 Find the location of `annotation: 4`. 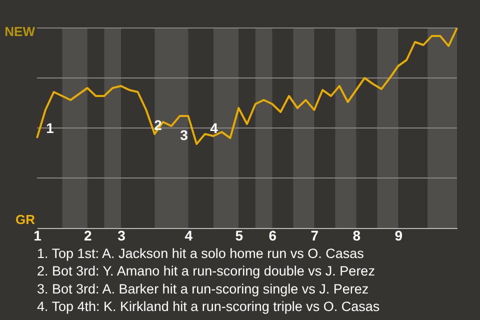

annotation: 4 is located at coordinates (214, 128).